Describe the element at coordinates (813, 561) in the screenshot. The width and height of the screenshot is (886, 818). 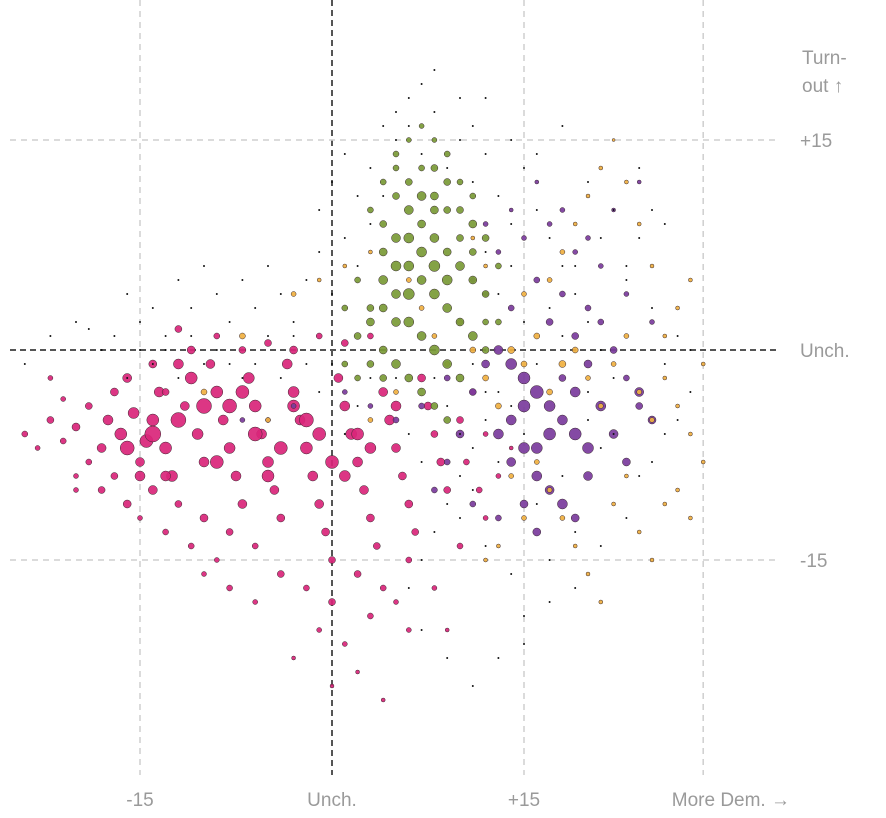
I see `y-tick-label-2: -15` at that location.